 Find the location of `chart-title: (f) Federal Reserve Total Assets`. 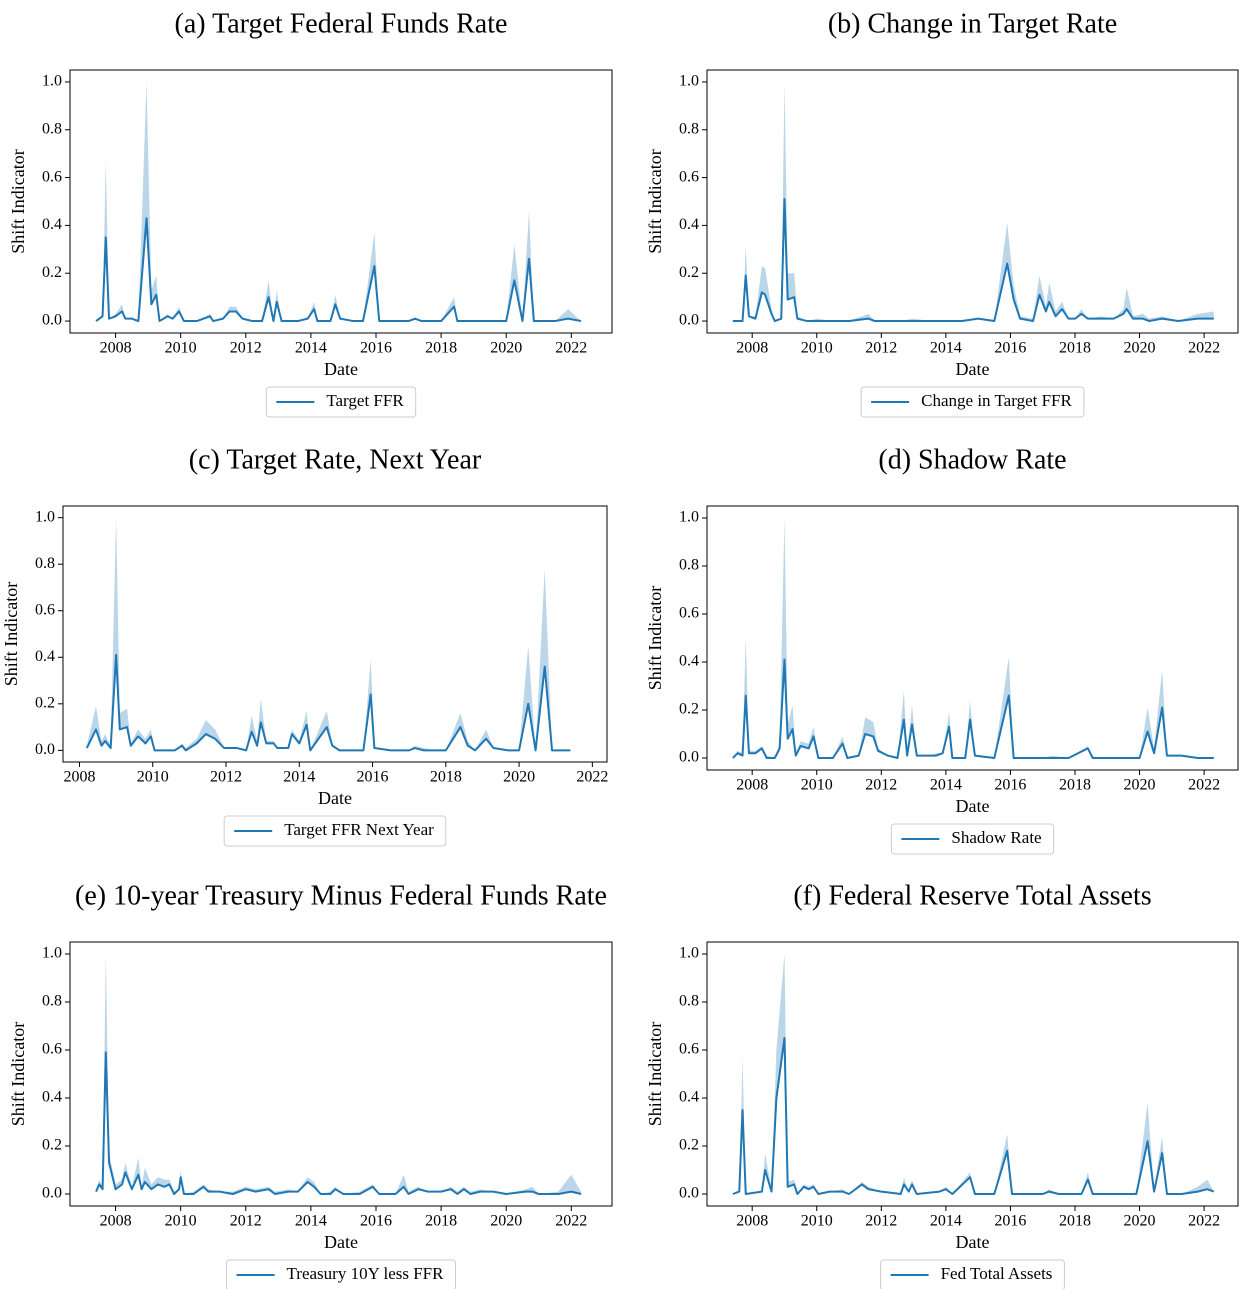

chart-title: (f) Federal Reserve Total Assets is located at coordinates (972, 895).